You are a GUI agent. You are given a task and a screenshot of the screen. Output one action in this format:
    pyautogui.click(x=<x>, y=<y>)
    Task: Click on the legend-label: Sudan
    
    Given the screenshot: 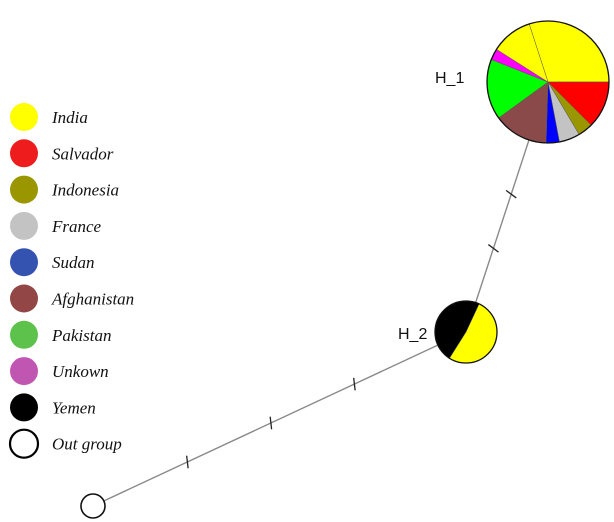 What is the action you would take?
    pyautogui.click(x=73, y=262)
    